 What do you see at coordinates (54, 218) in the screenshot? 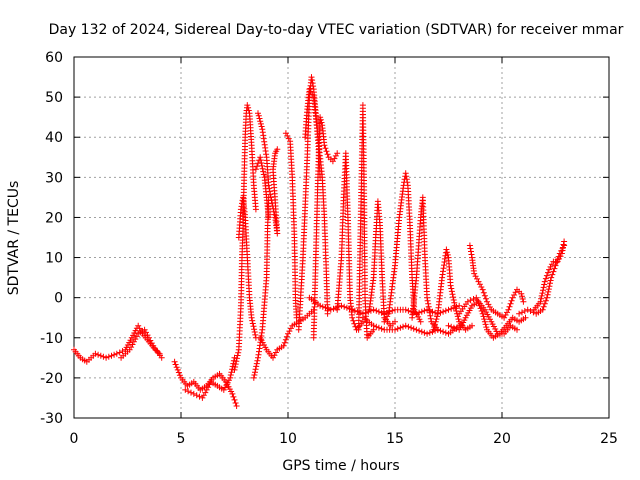
I see `y-tick-label: 20` at bounding box center [54, 218].